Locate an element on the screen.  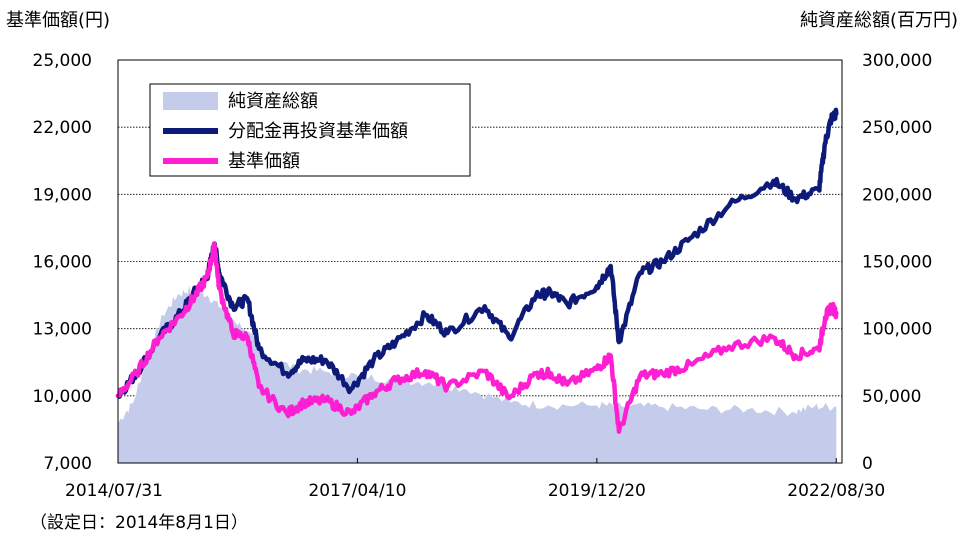
y-right-tick-label: 100,000 is located at coordinates (897, 330).